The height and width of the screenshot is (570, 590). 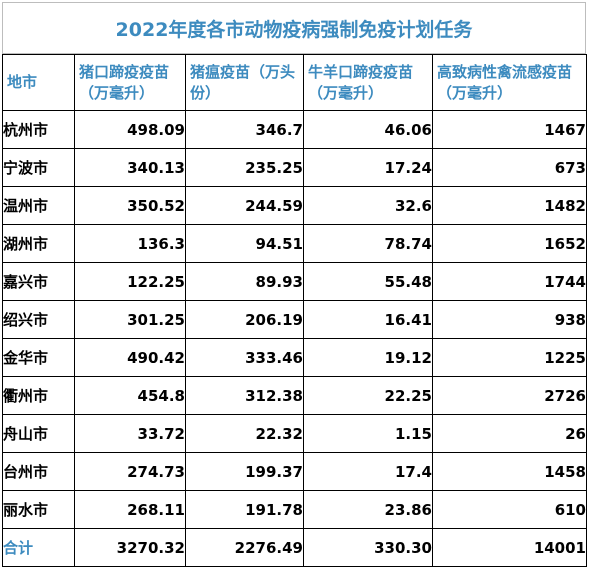 What do you see at coordinates (130, 167) in the screenshot?
I see `pig-fmd-value-cell: 340.13` at bounding box center [130, 167].